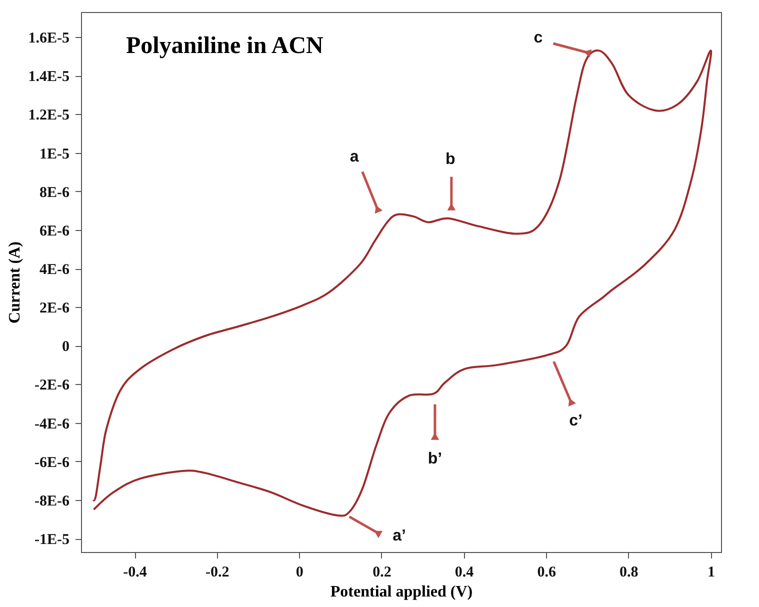 Image resolution: width=759 pixels, height=607 pixels. What do you see at coordinates (55, 154) in the screenshot?
I see `y-tick-label: 1E-5` at bounding box center [55, 154].